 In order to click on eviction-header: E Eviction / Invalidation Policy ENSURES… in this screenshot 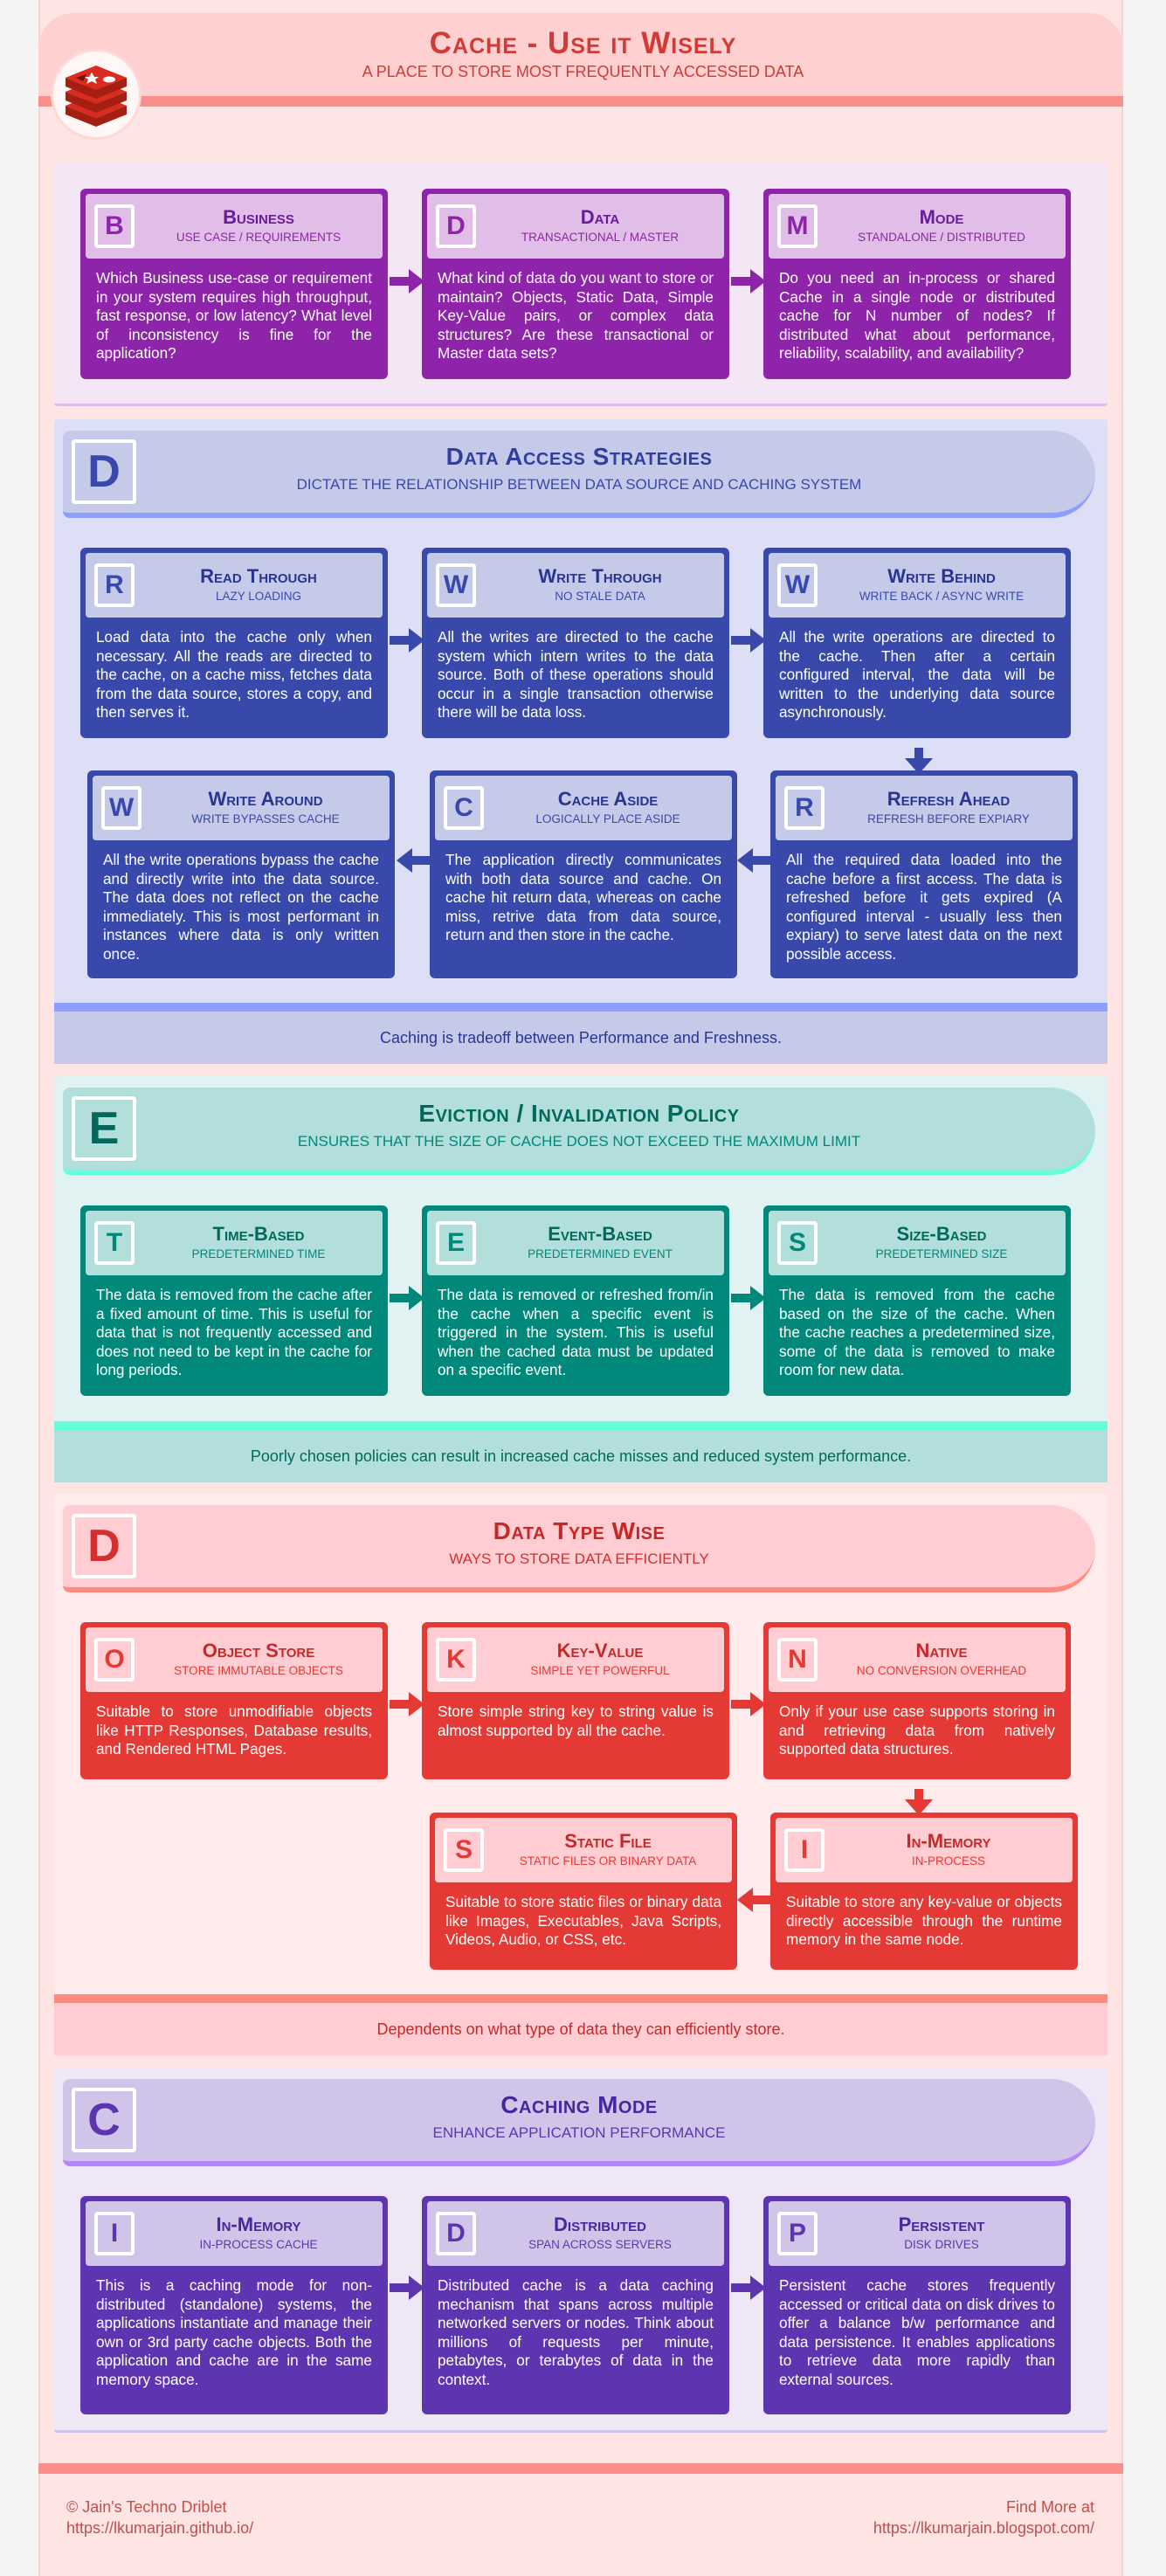, I will do `click(579, 1131)`.